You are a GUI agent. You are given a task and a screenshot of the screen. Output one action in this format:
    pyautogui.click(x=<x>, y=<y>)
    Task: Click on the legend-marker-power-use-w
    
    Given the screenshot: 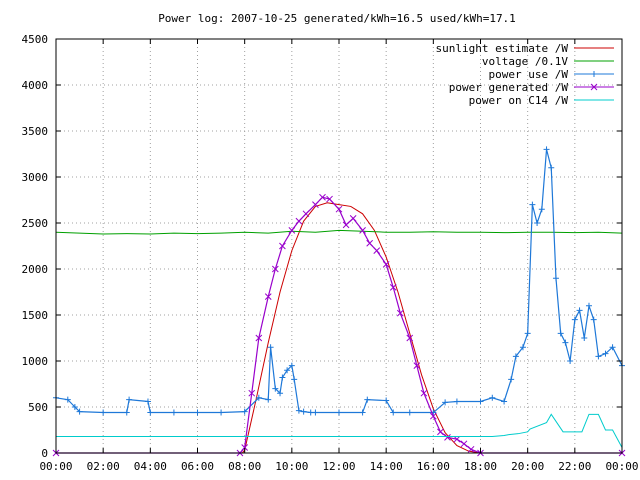 What is the action you would take?
    pyautogui.click(x=594, y=74)
    